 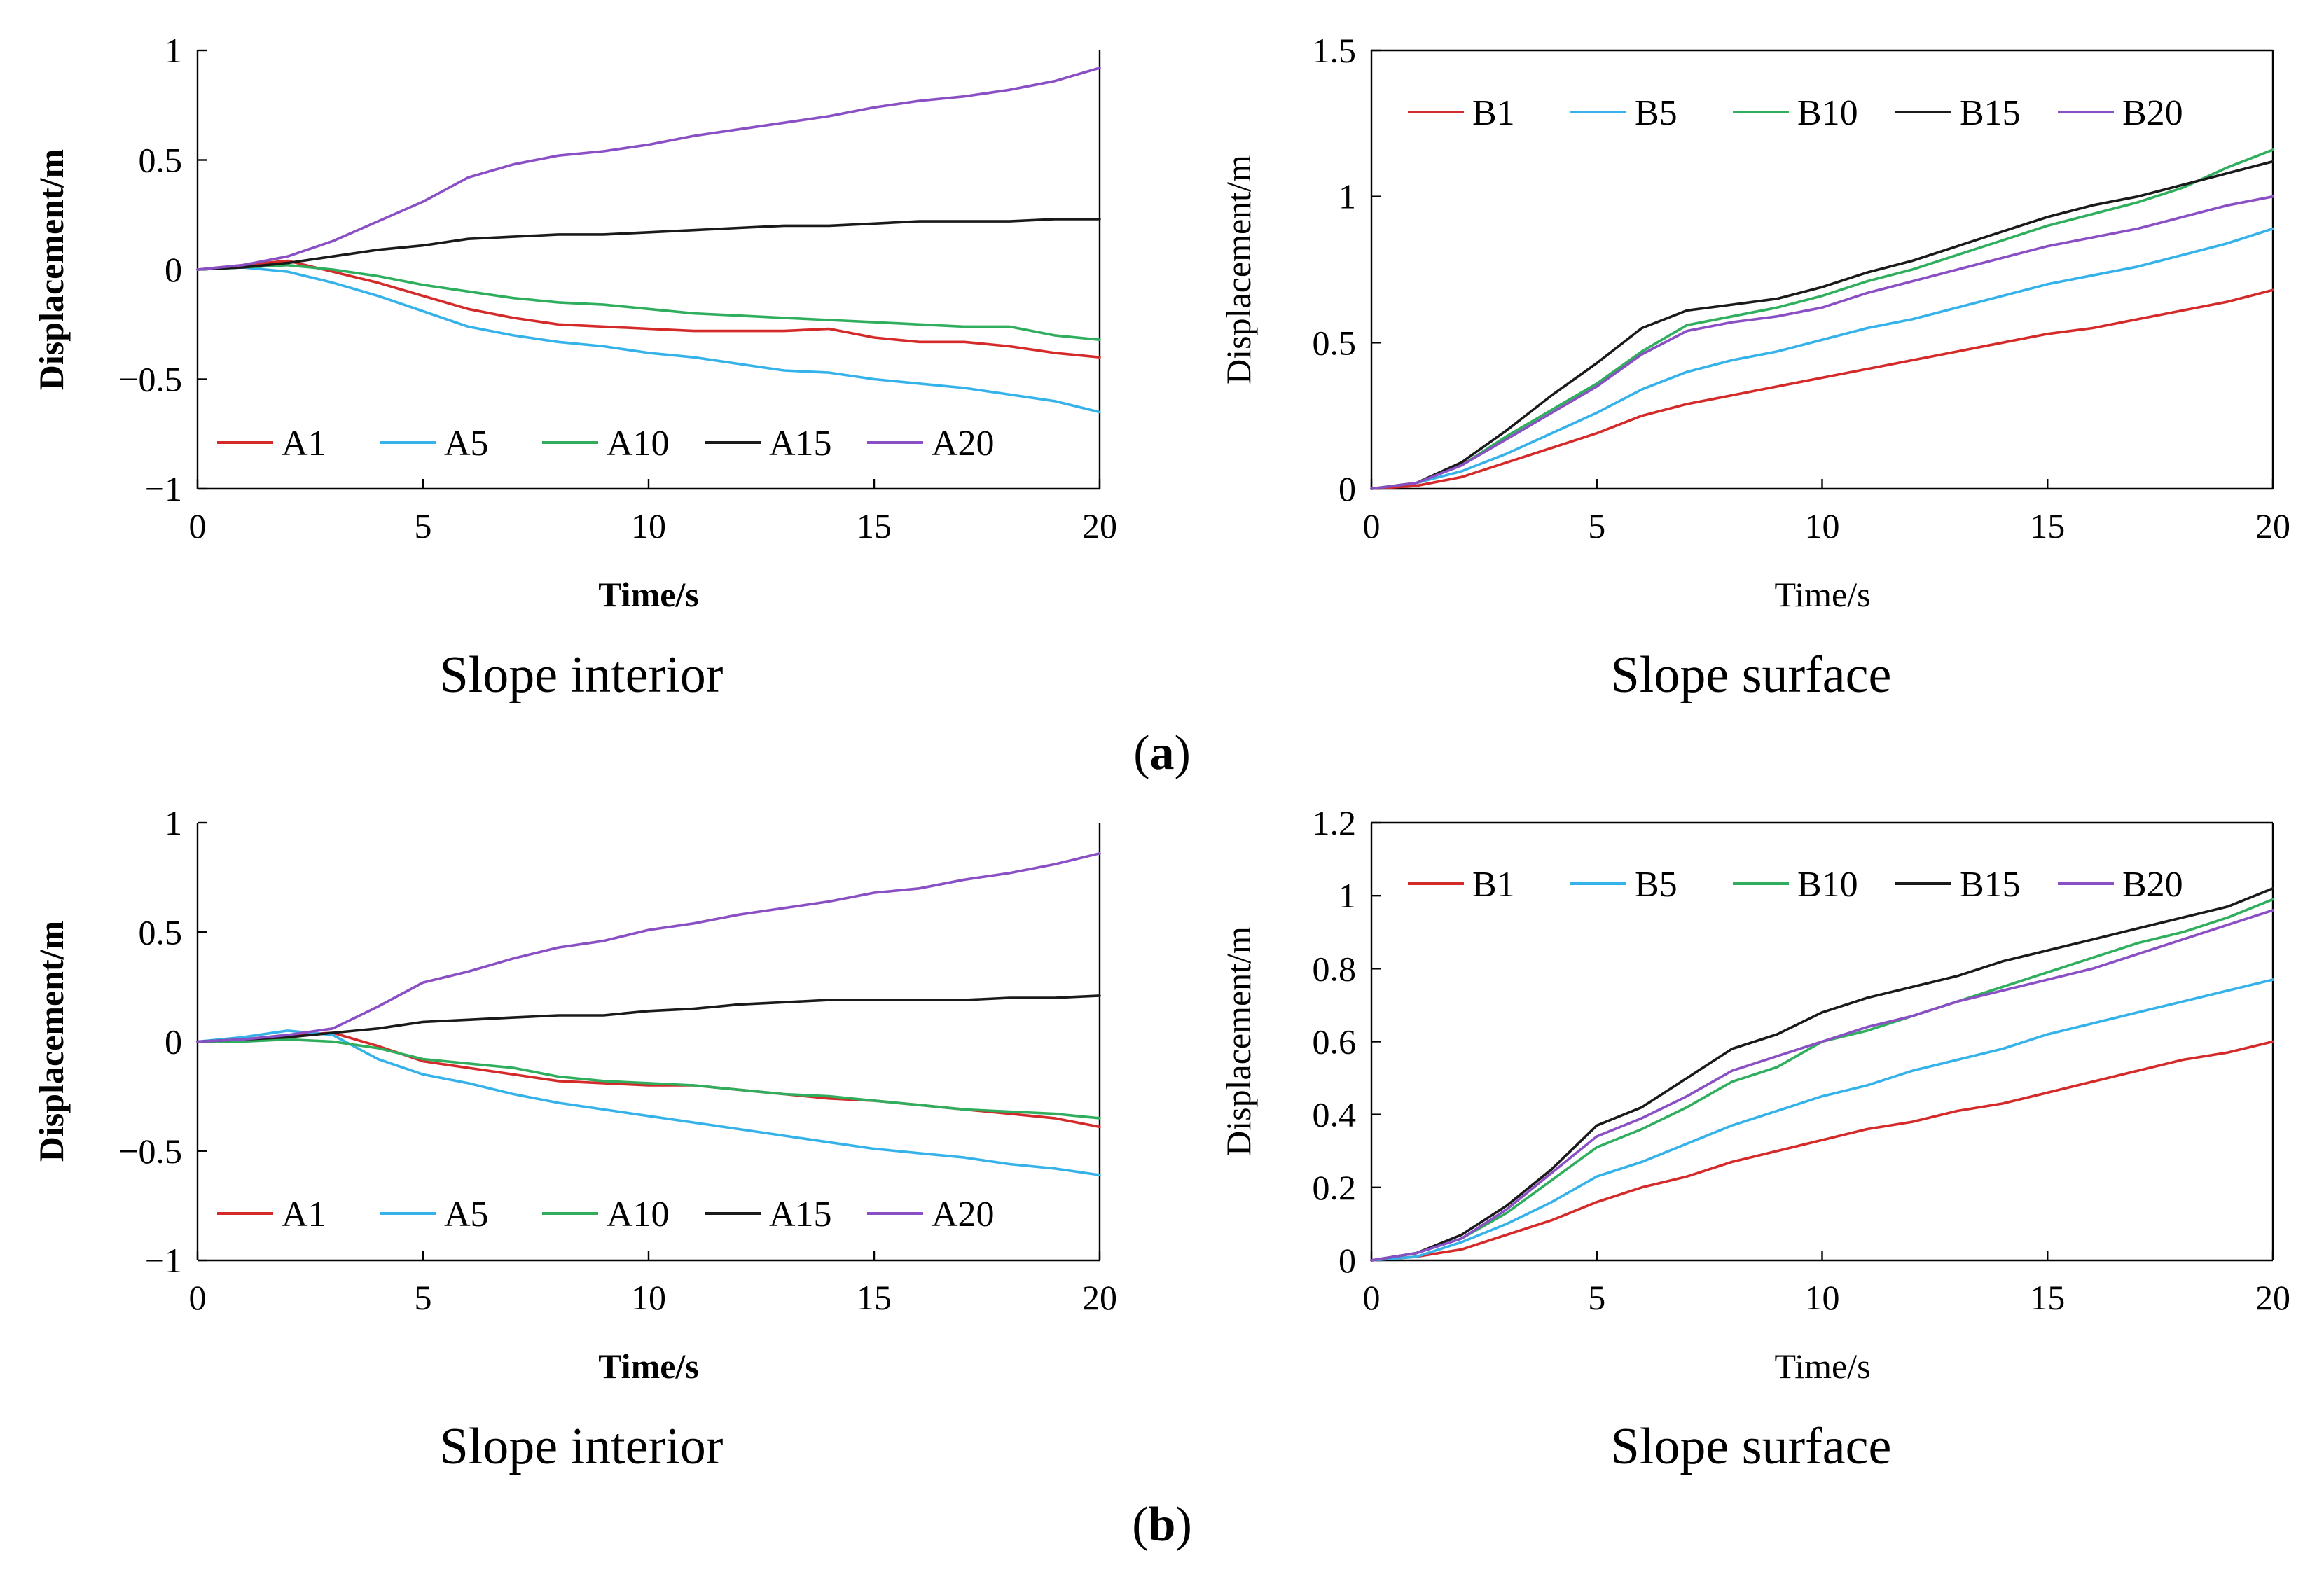 I want to click on series-line-b10, so click(x=1822, y=319).